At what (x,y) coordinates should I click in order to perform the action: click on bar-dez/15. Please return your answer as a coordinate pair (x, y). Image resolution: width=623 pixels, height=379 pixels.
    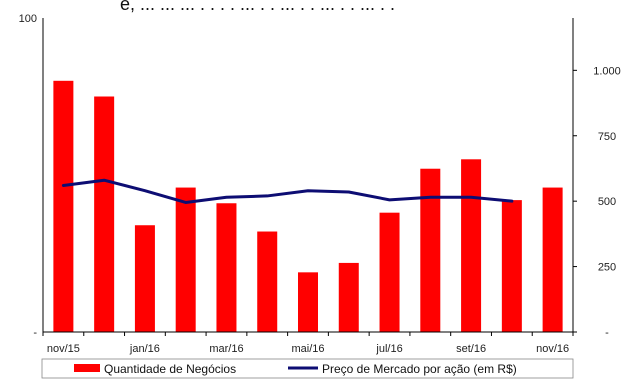
    Looking at the image, I should click on (104, 214).